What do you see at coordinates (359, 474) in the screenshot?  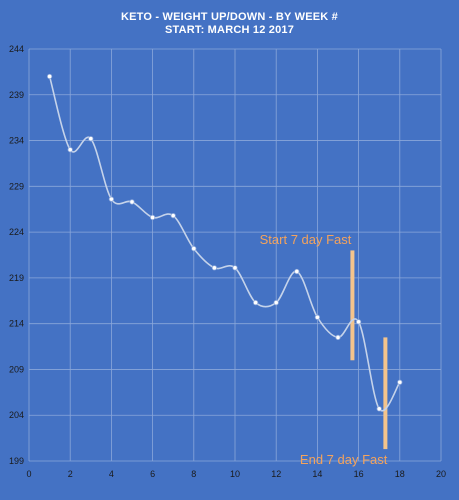 I see `x-tick-label: 16` at bounding box center [359, 474].